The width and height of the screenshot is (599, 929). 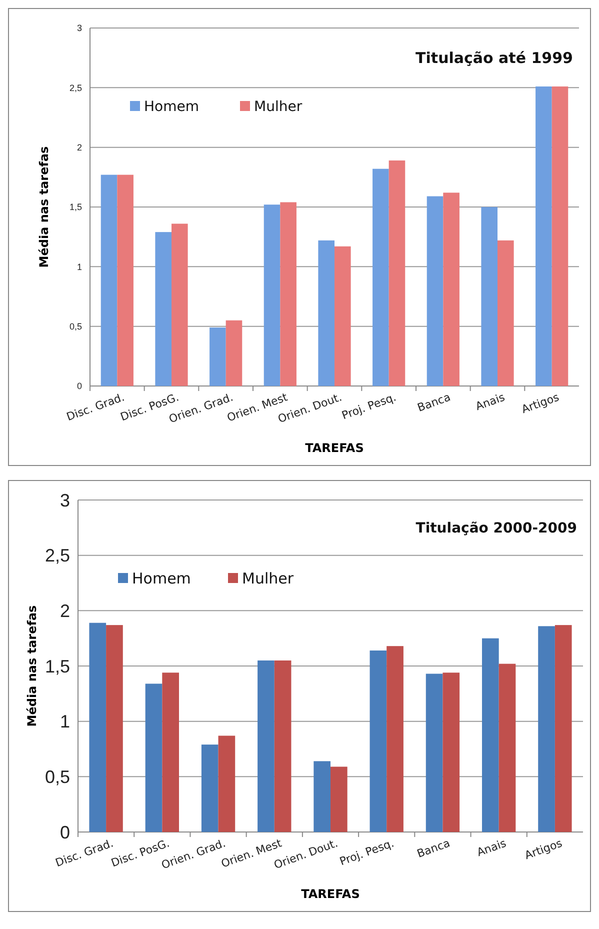 What do you see at coordinates (494, 58) in the screenshot?
I see `text: Titulação até 1999` at bounding box center [494, 58].